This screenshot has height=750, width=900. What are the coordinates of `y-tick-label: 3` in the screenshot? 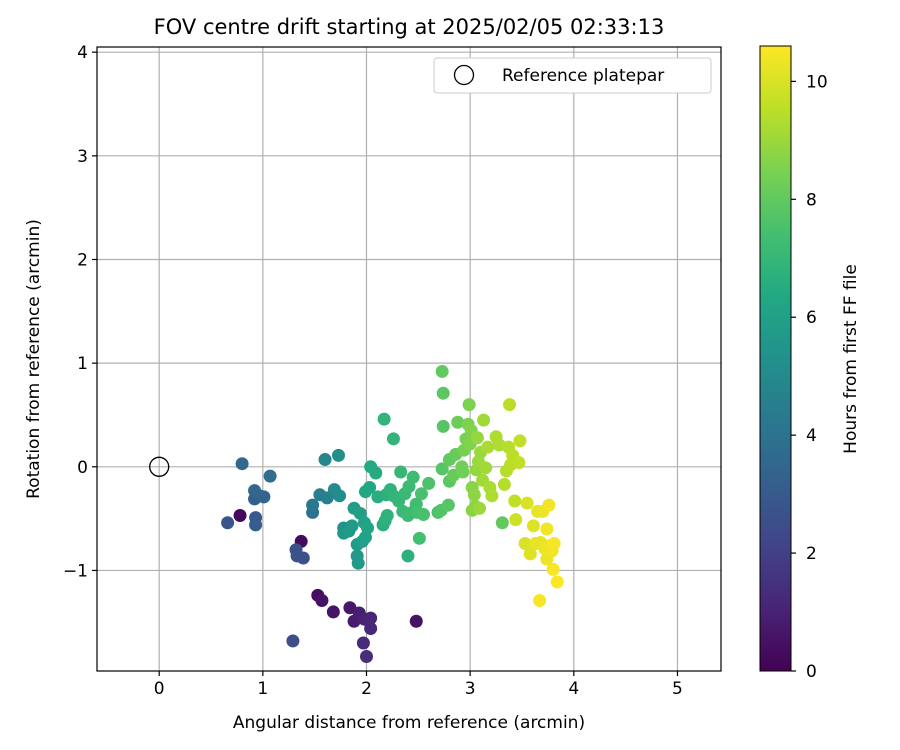 It's located at (82, 157).